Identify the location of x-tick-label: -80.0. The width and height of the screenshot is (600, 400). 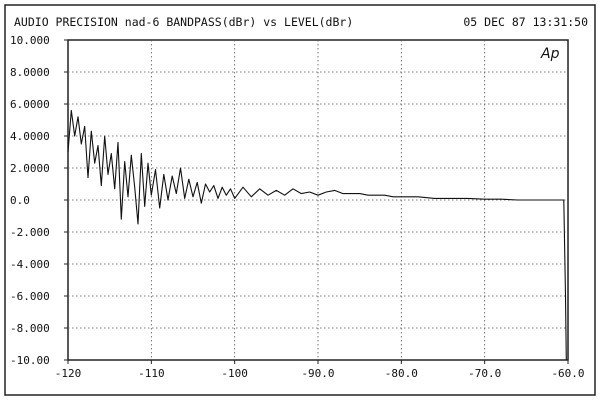
(401, 373).